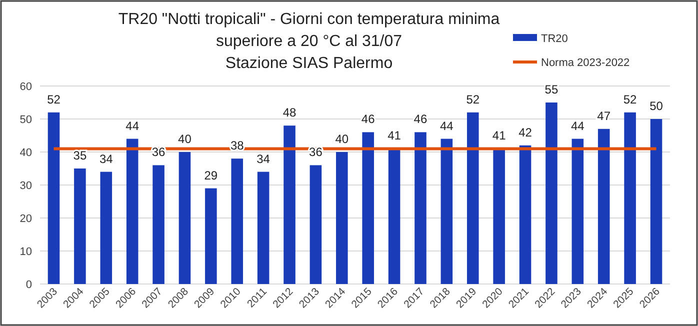 This screenshot has height=326, width=698. What do you see at coordinates (309, 41) in the screenshot?
I see `chart-title: TR20 "Notti tropicali" - Giorni con temperatura minima superiore a 20 °C al 31/07 Stazione SIAS Palermo` at bounding box center [309, 41].